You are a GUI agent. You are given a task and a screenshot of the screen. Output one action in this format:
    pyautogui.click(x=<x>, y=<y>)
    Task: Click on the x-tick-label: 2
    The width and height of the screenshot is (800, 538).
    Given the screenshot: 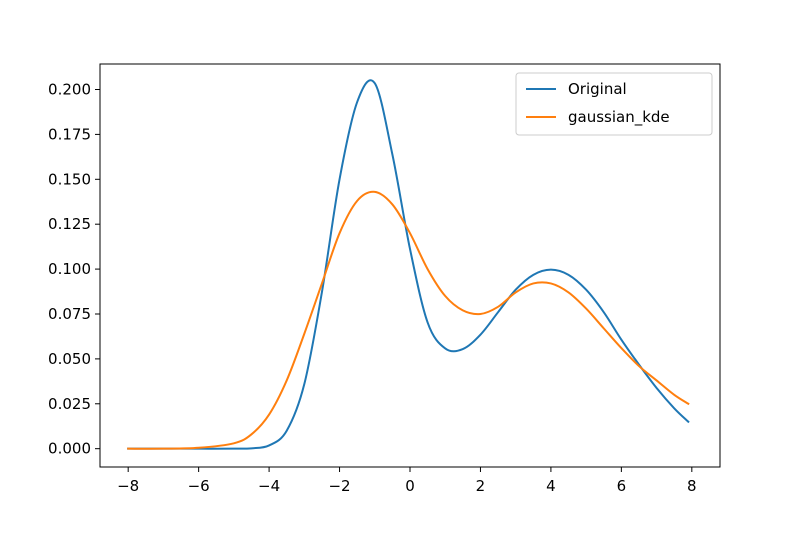 What is the action you would take?
    pyautogui.click(x=481, y=486)
    